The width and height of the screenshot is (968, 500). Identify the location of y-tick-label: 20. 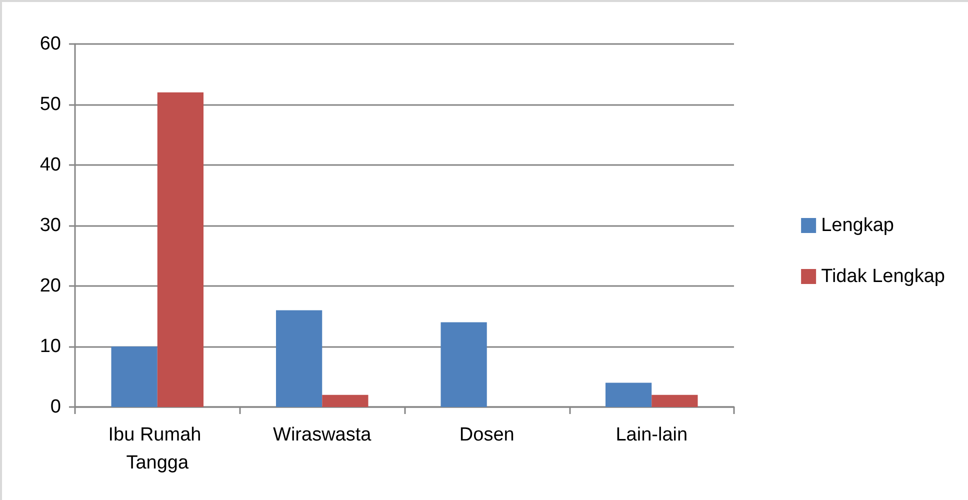
(50, 286).